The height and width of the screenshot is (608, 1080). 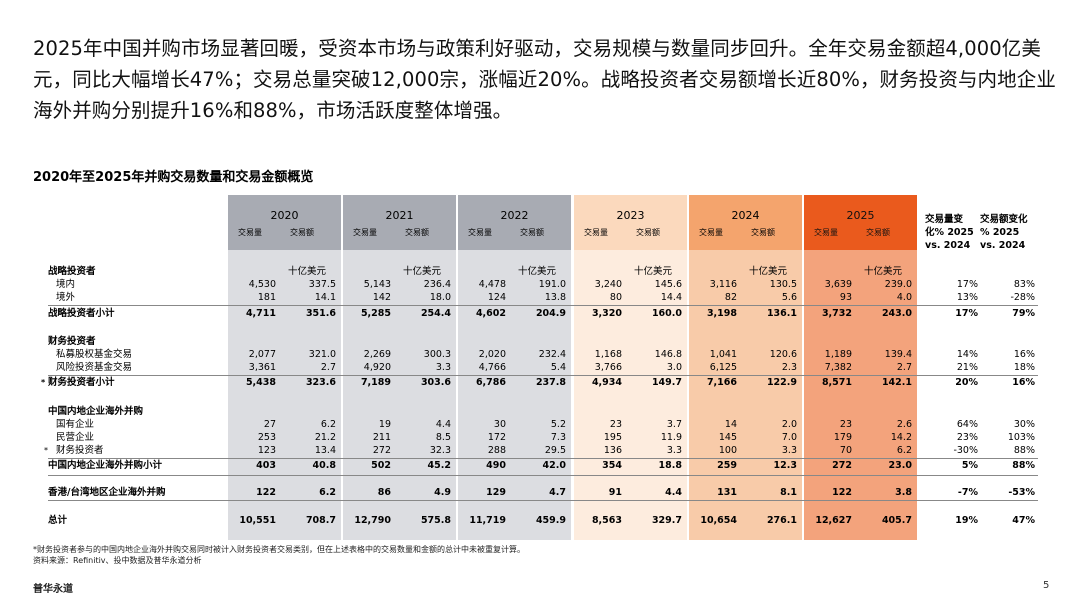 I want to click on cell-value: 91, so click(x=615, y=492).